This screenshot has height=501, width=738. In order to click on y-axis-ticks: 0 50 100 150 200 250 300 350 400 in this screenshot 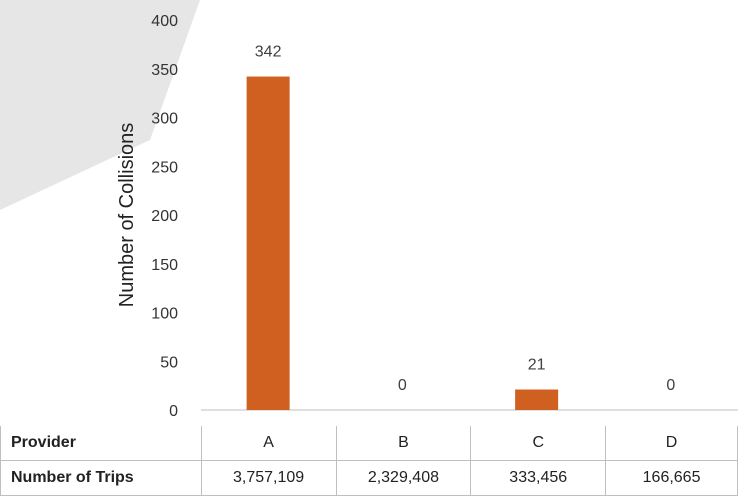, I will do `click(164, 216)`.